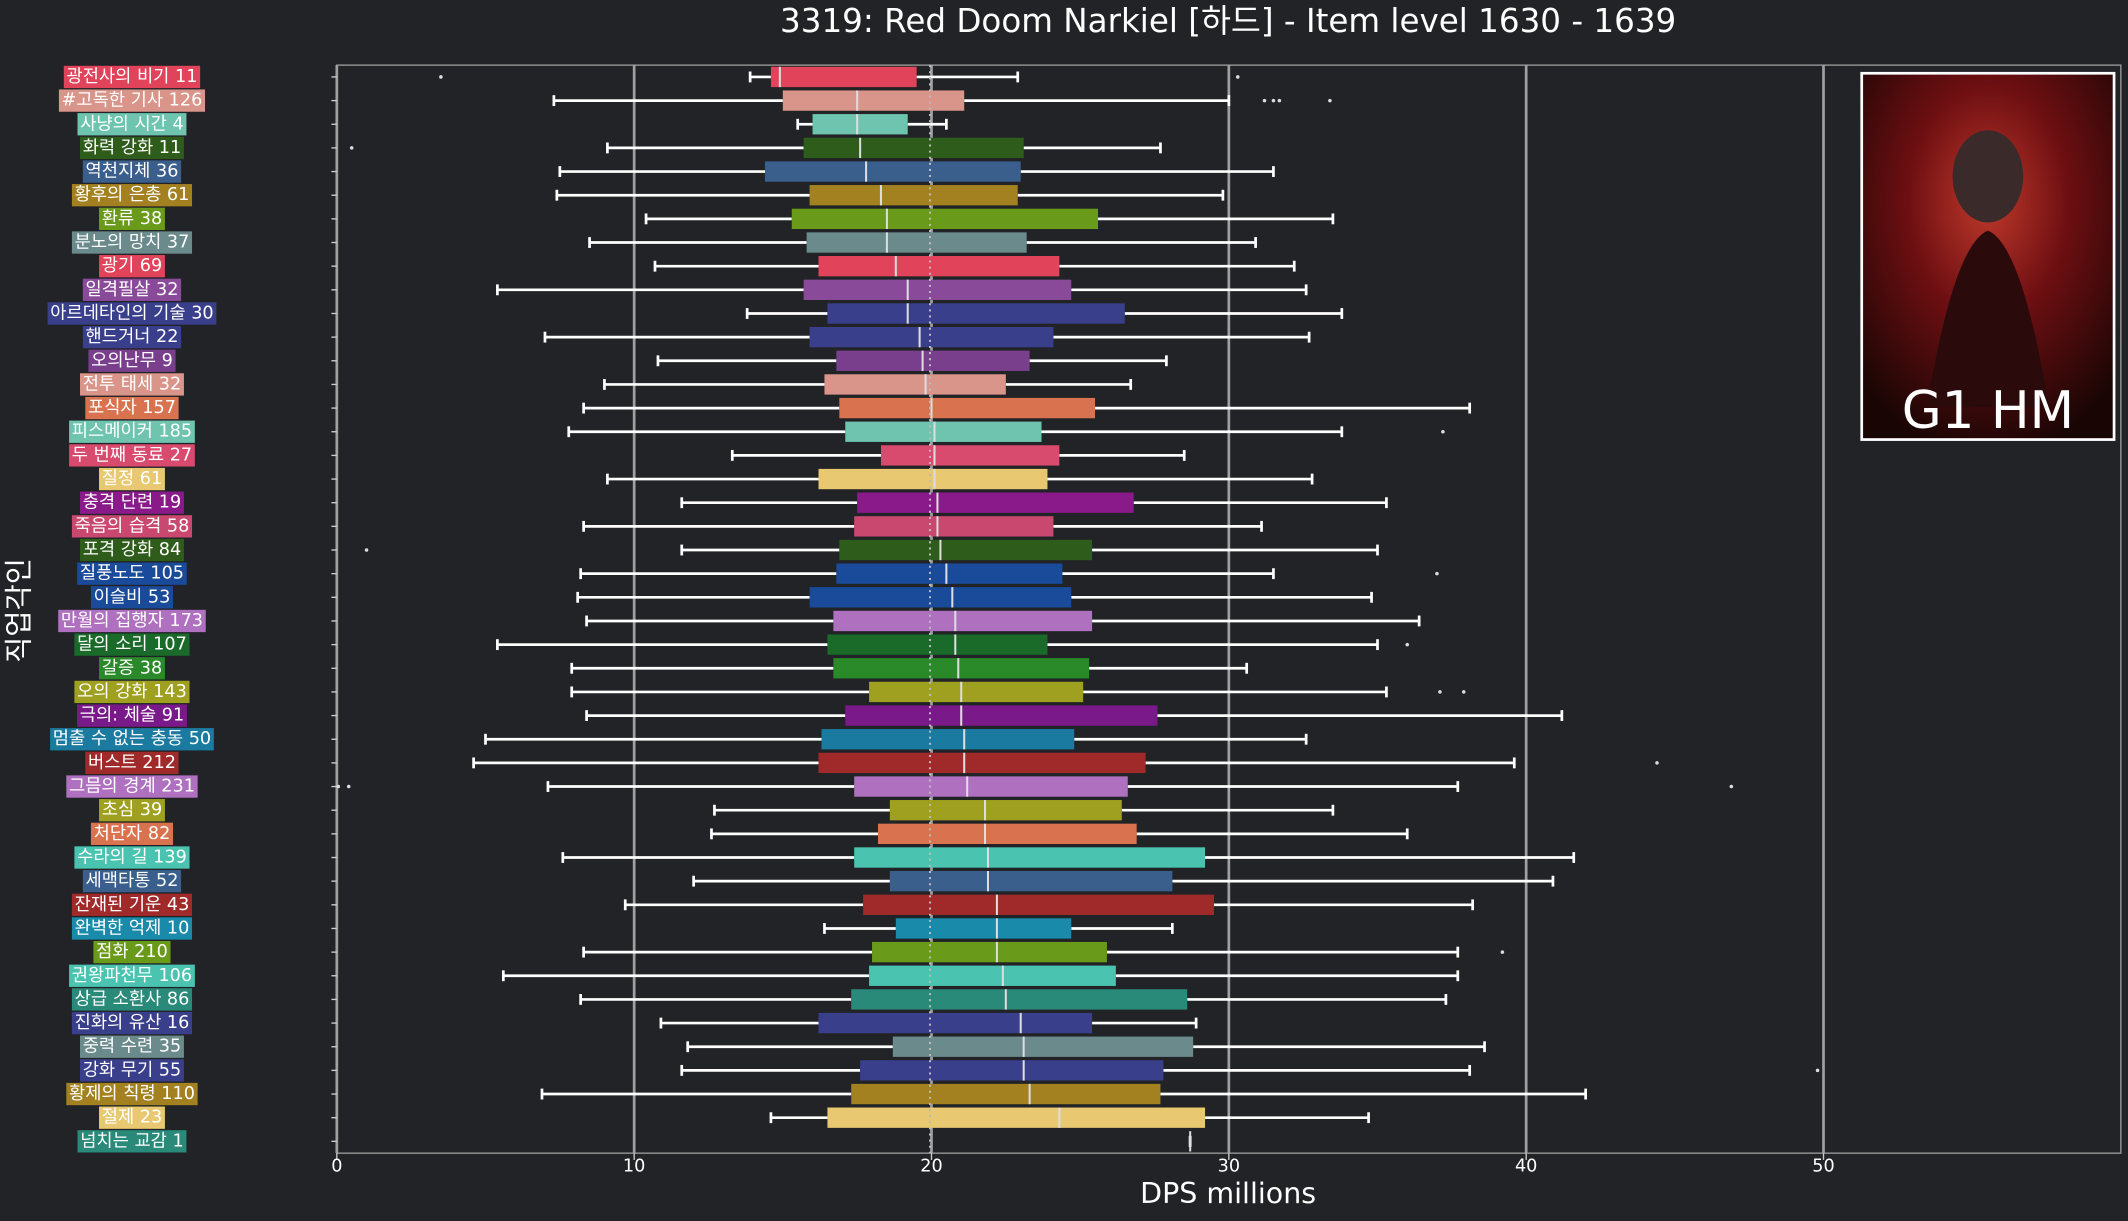 Image resolution: width=2128 pixels, height=1221 pixels. I want to click on x-tick-label: 40, so click(1526, 1167).